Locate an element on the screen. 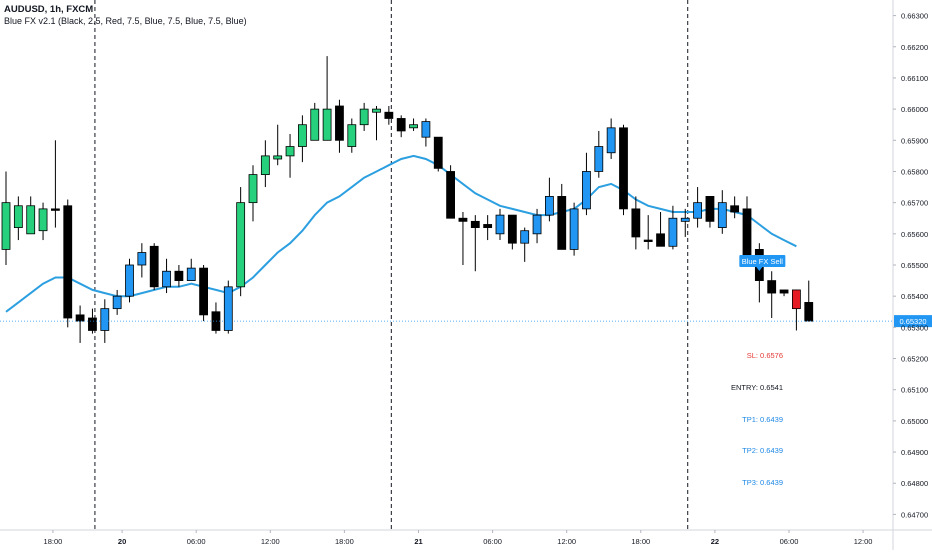 Image resolution: width=932 pixels, height=555 pixels. y-tick-label: 0.65600 is located at coordinates (914, 234).